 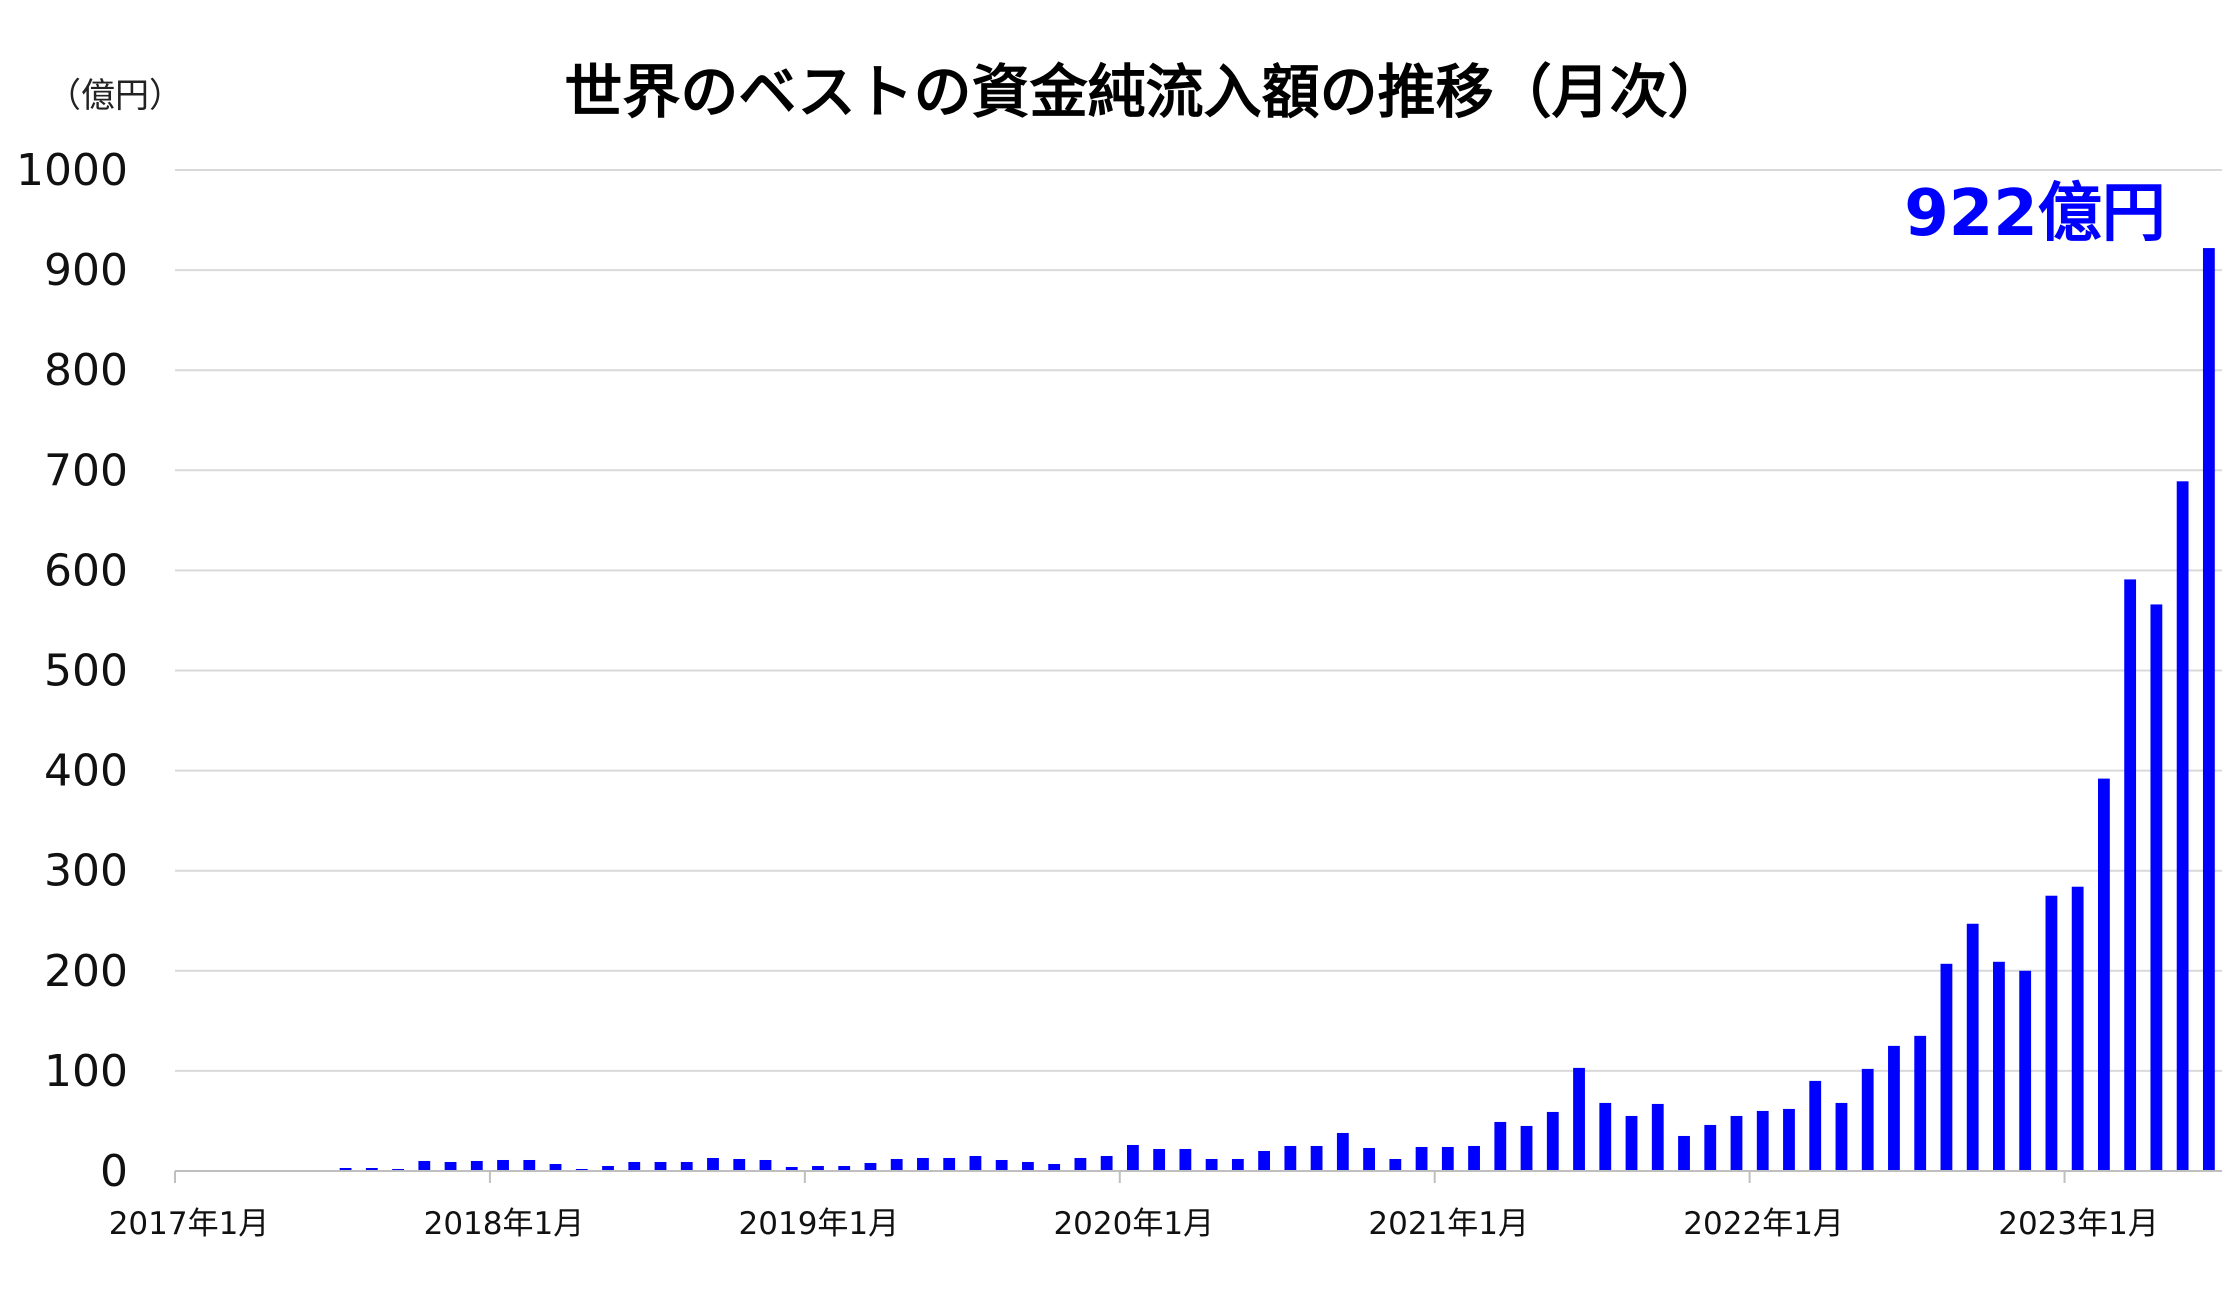 What do you see at coordinates (86, 671) in the screenshot?
I see `y-tick-label: 500` at bounding box center [86, 671].